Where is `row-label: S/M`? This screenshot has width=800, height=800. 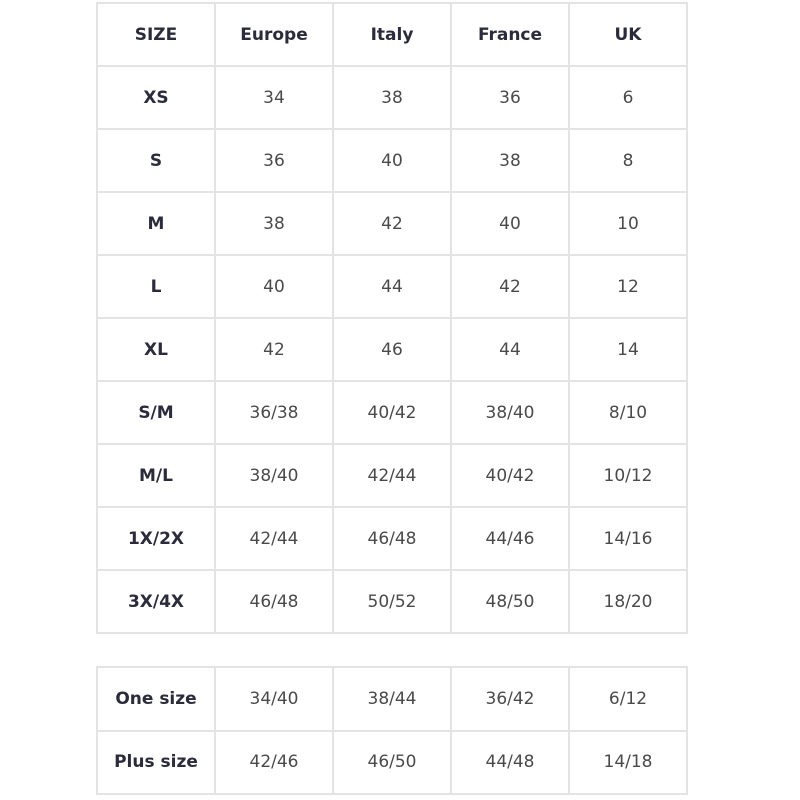 row-label: S/M is located at coordinates (156, 412).